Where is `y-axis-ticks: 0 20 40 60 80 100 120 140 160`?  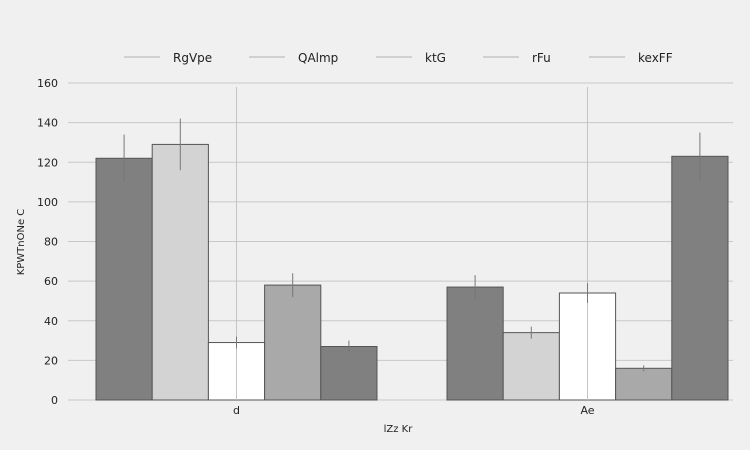 y-axis-ticks: 0 20 40 60 80 100 120 140 160 is located at coordinates (47, 242).